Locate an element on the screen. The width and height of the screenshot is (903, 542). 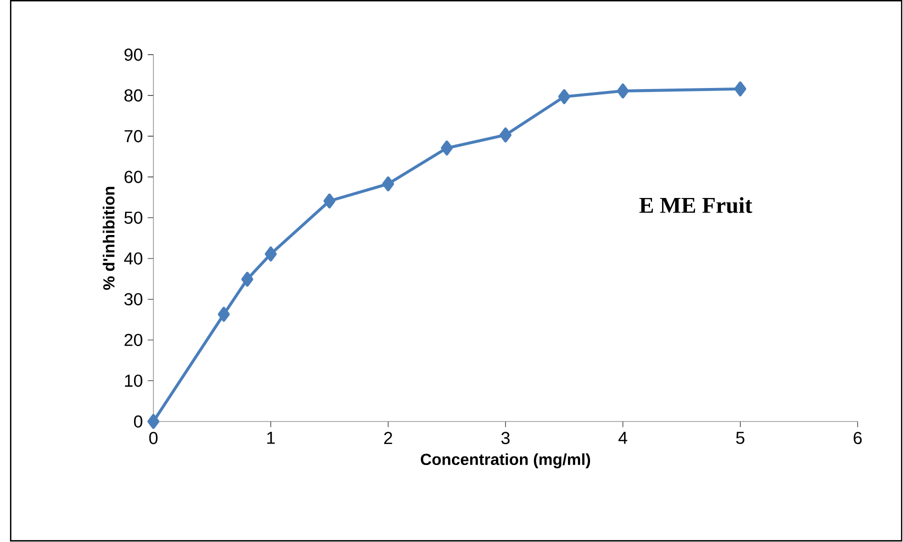
annotation: E ME Fruit is located at coordinates (695, 205).